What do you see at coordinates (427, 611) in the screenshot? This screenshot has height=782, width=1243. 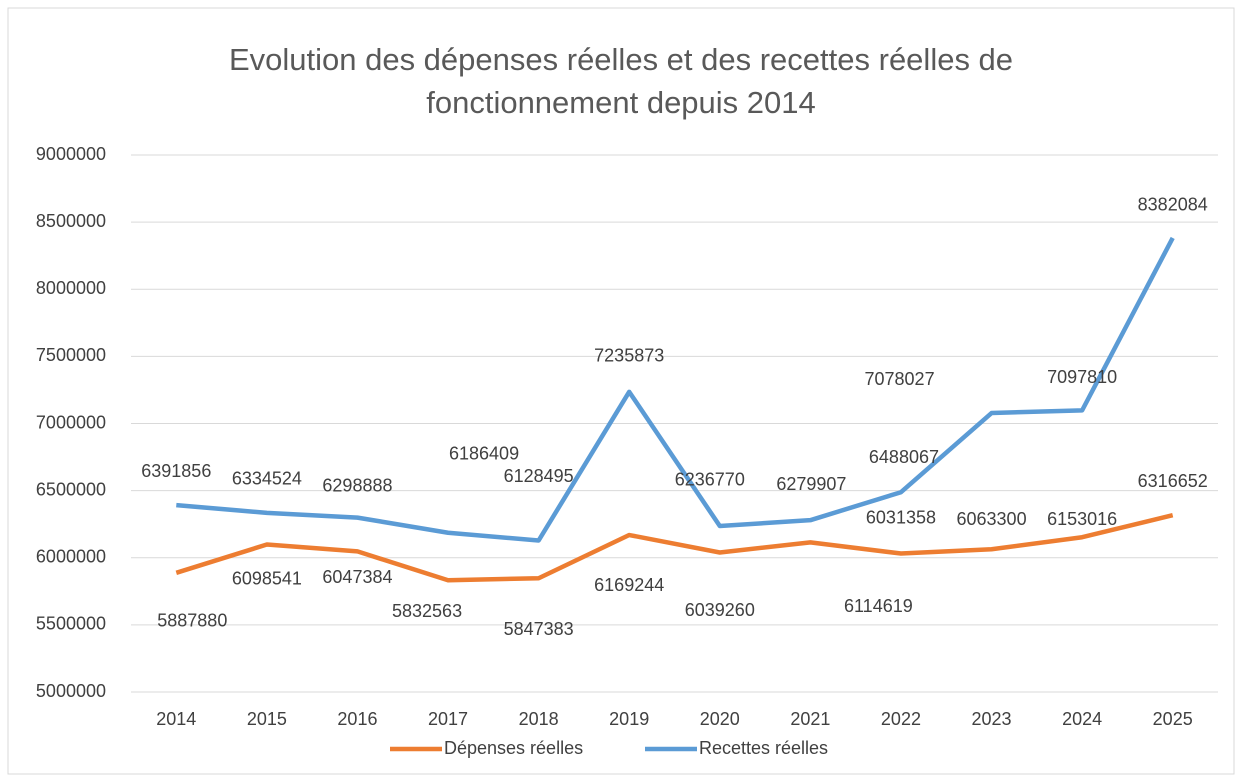 I see `data-label: 5832563` at bounding box center [427, 611].